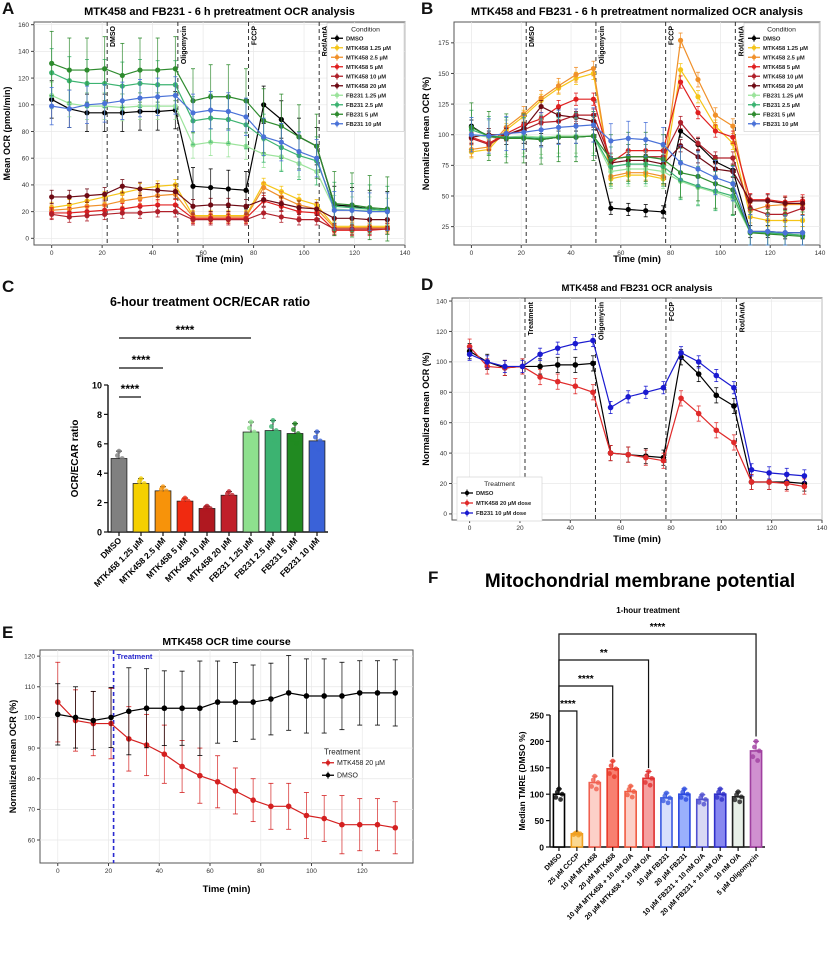  Describe the element at coordinates (8, 632) in the screenshot. I see `panel-letter: E` at that location.